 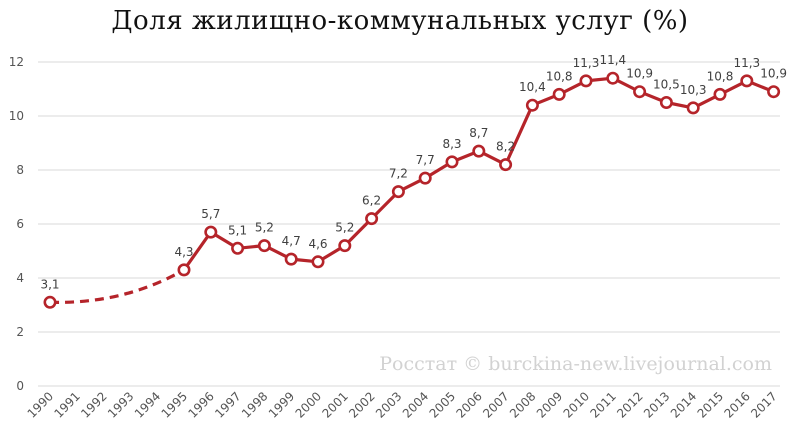 What do you see at coordinates (683, 404) in the screenshot?
I see `x-tick-label: 2014` at bounding box center [683, 404].